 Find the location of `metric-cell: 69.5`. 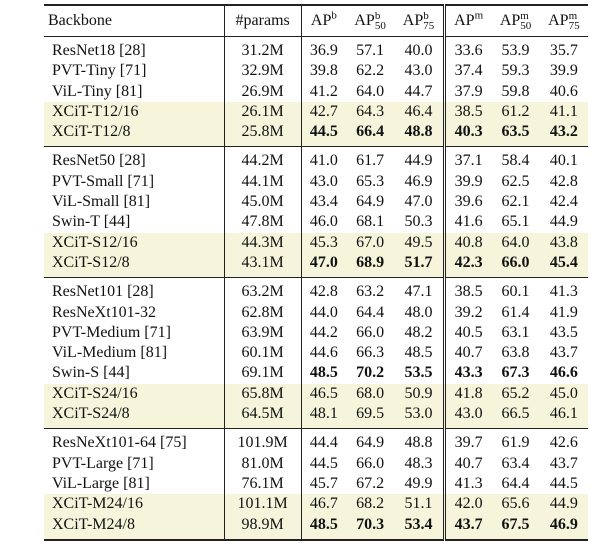

metric-cell: 69.5 is located at coordinates (370, 416).